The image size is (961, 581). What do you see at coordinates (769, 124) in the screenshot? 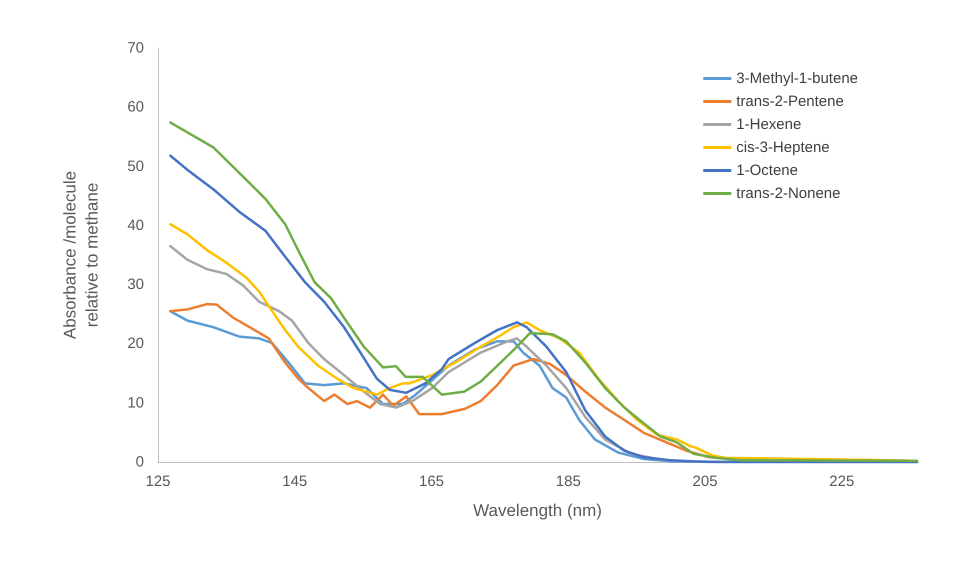
I see `legend-label: 1-Hexene` at bounding box center [769, 124].